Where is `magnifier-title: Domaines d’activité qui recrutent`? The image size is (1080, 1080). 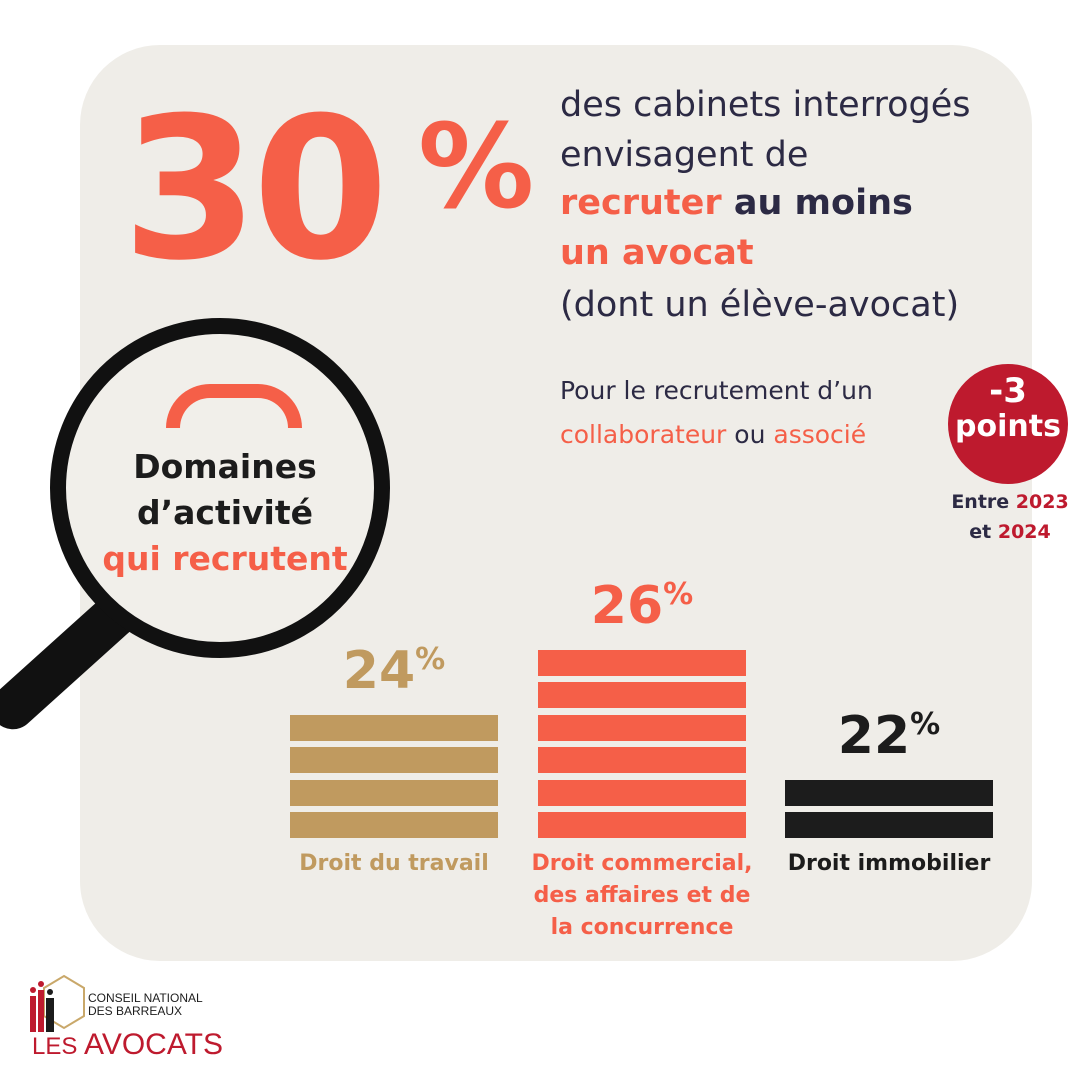
magnifier-title: Domaines d’activité qui recrutent is located at coordinates (225, 513).